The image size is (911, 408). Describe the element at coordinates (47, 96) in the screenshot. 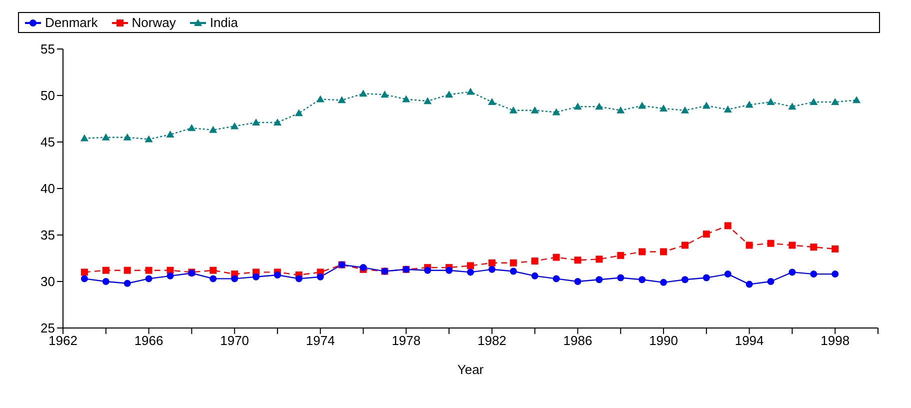

I see `y-tick-label: 50` at that location.